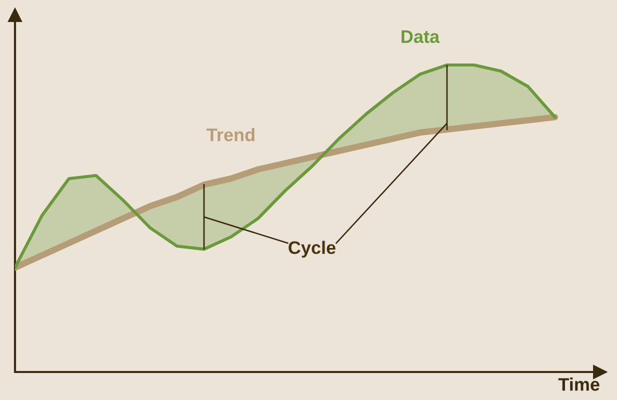 This screenshot has width=617, height=400. I want to click on annotation: Cycle, so click(312, 249).